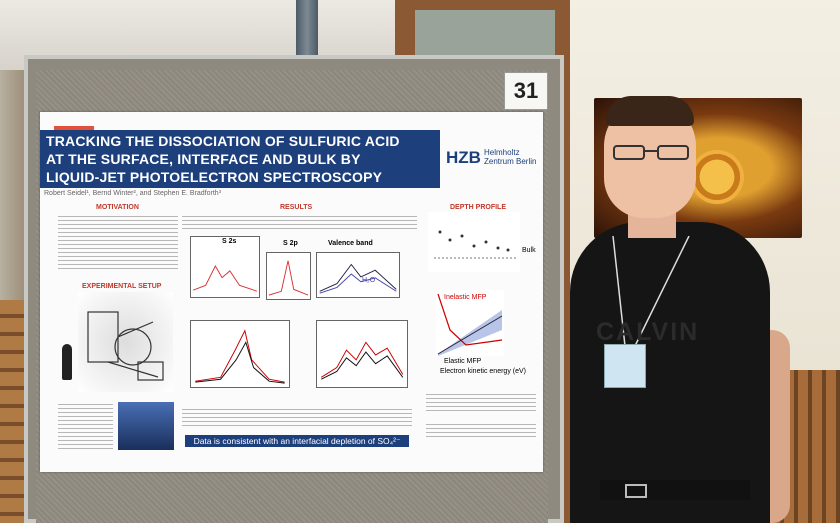 This screenshot has width=840, height=523. What do you see at coordinates (463, 361) in the screenshot?
I see `label-elastic-mfp: Elastic MFP` at bounding box center [463, 361].